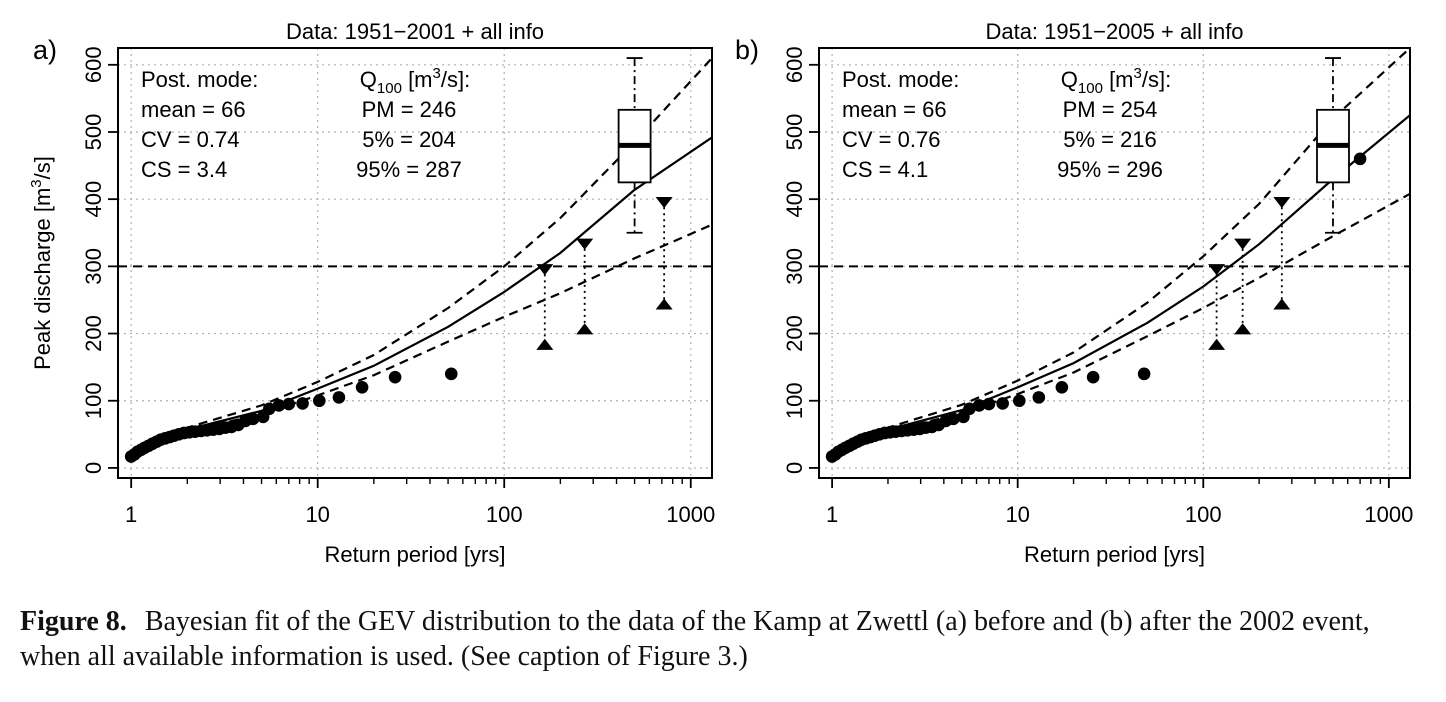 The image size is (1446, 702). What do you see at coordinates (1110, 169) in the screenshot?
I see `stats-right-line: 95% = 296` at bounding box center [1110, 169].